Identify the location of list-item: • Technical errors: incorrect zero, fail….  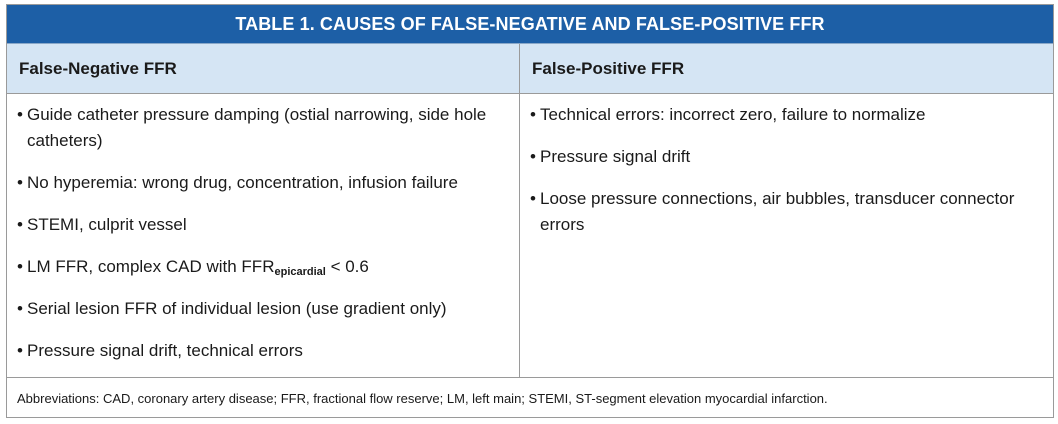
(784, 115).